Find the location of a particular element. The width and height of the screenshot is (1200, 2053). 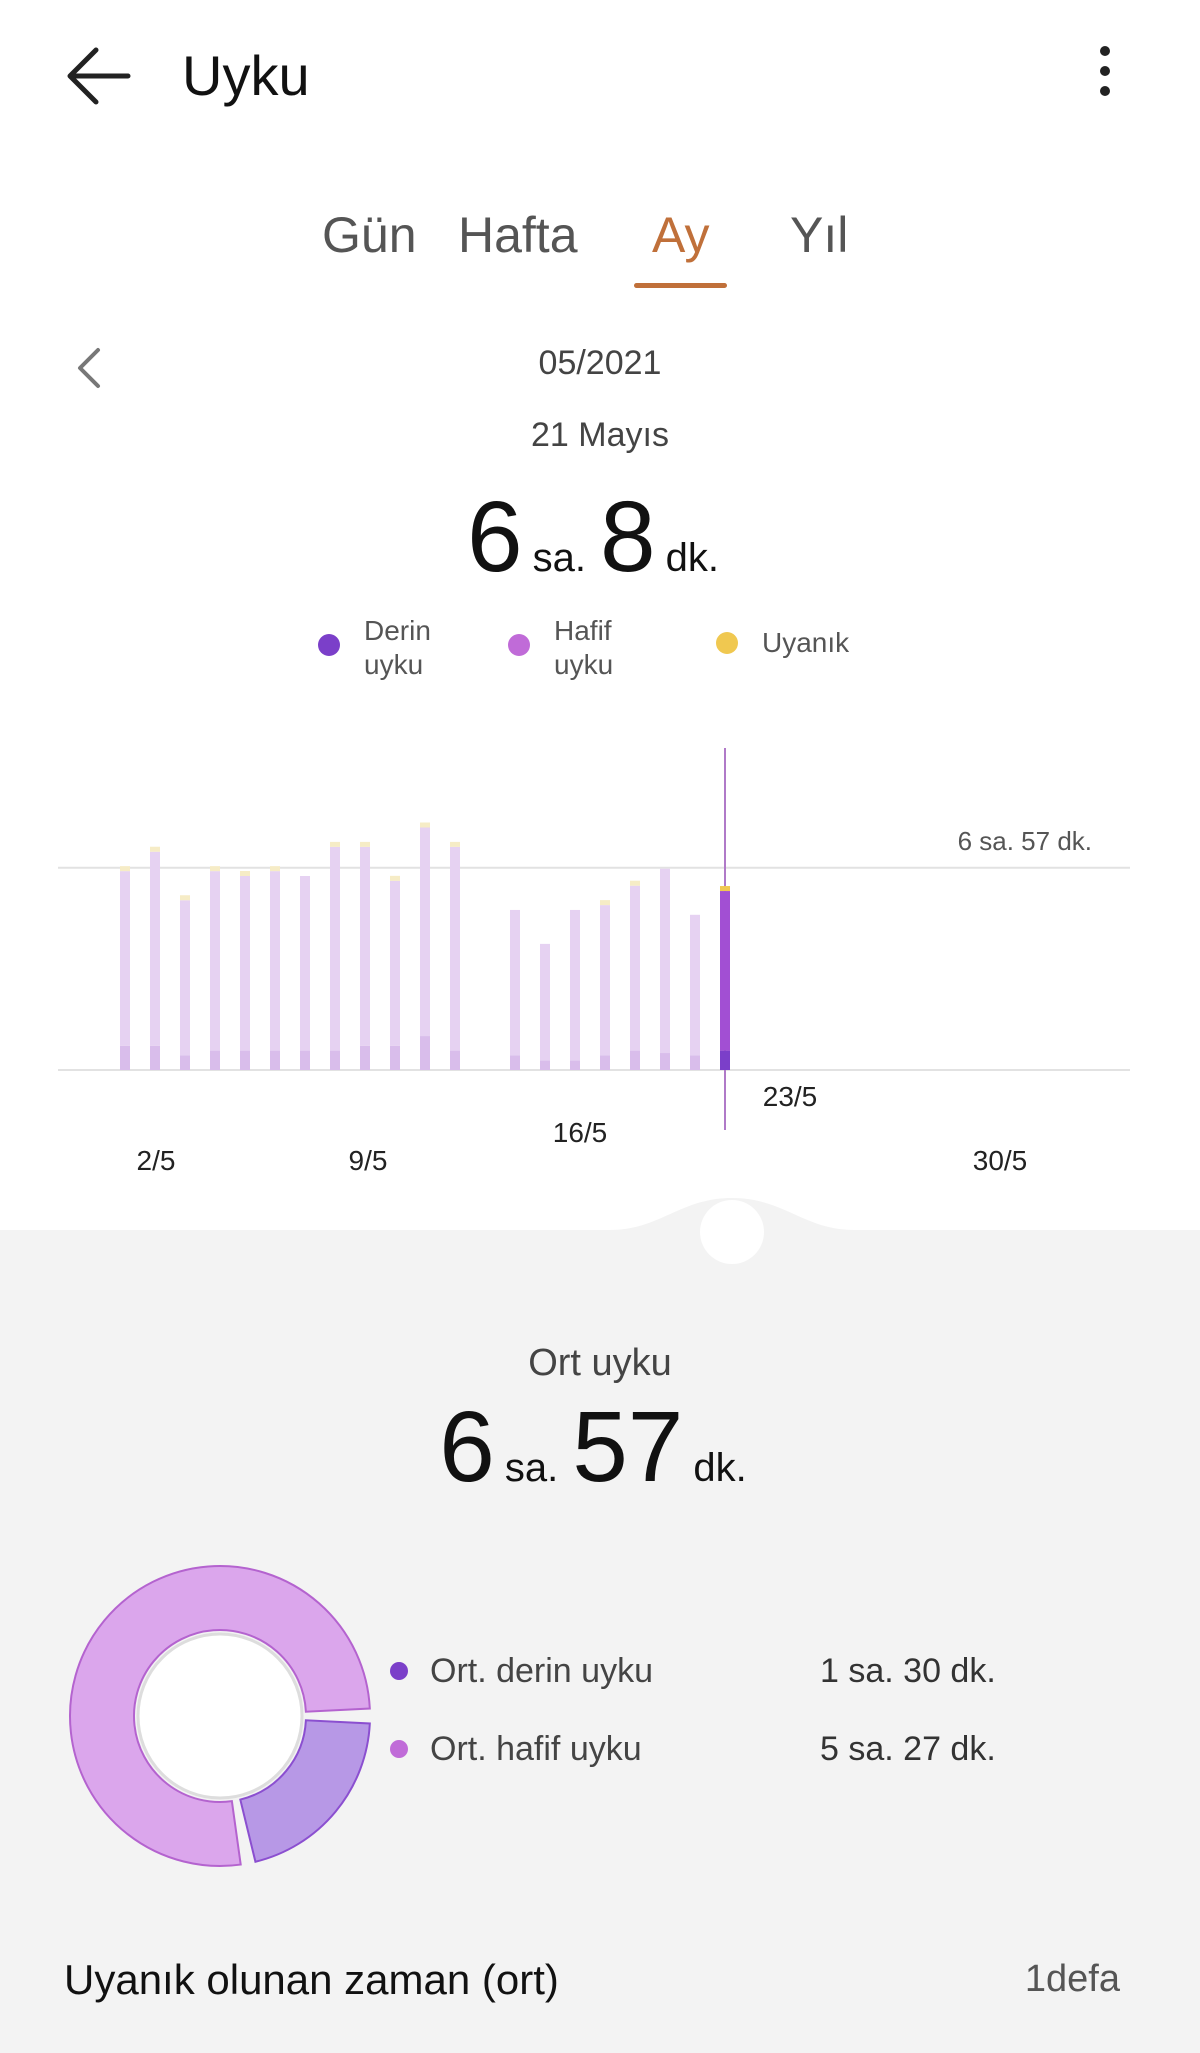

hours-unit: sa. is located at coordinates (559, 558).